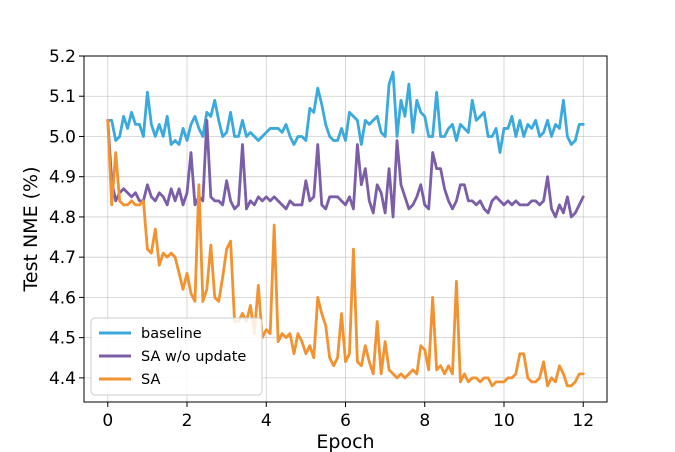  I want to click on x-tick-label: 4, so click(266, 421).